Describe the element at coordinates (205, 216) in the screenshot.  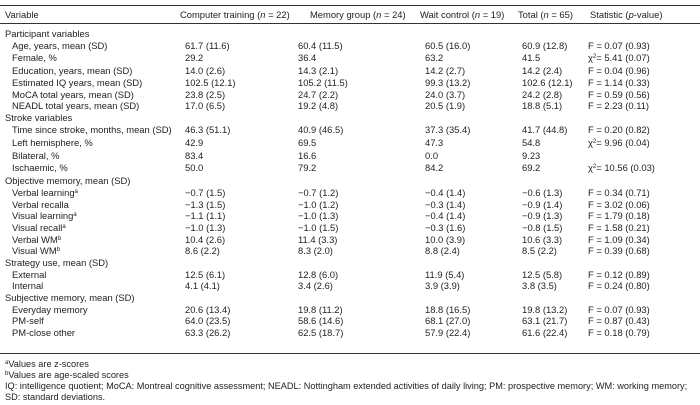
I see `table-cell: −1.1 (1.1)` at that location.